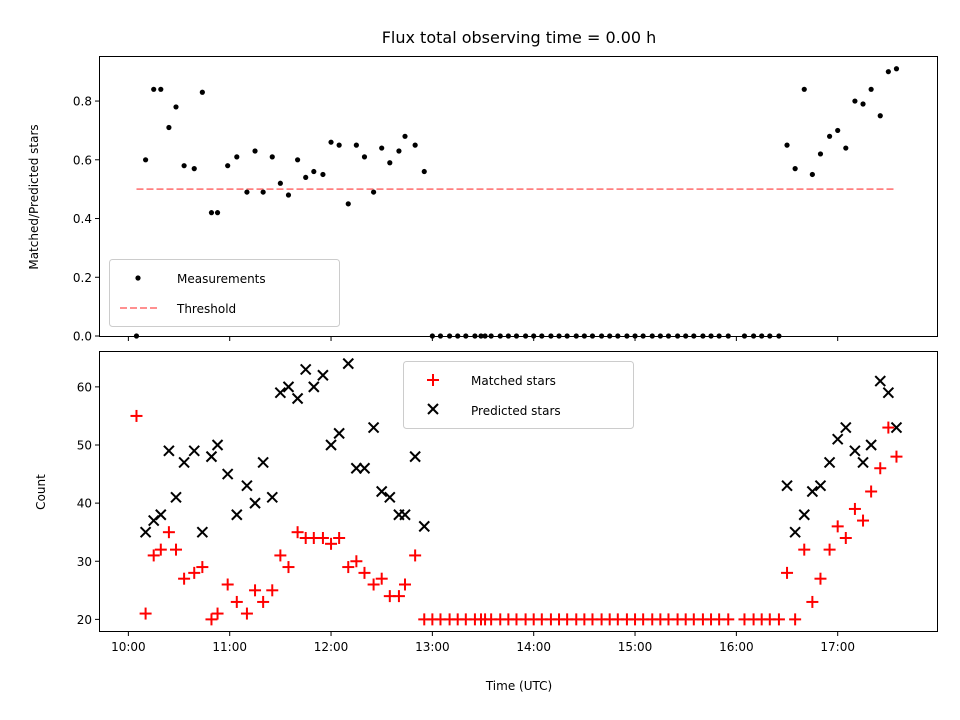 This screenshot has height=720, width=960. I want to click on top-ytick-label: 0.0, so click(82, 337).